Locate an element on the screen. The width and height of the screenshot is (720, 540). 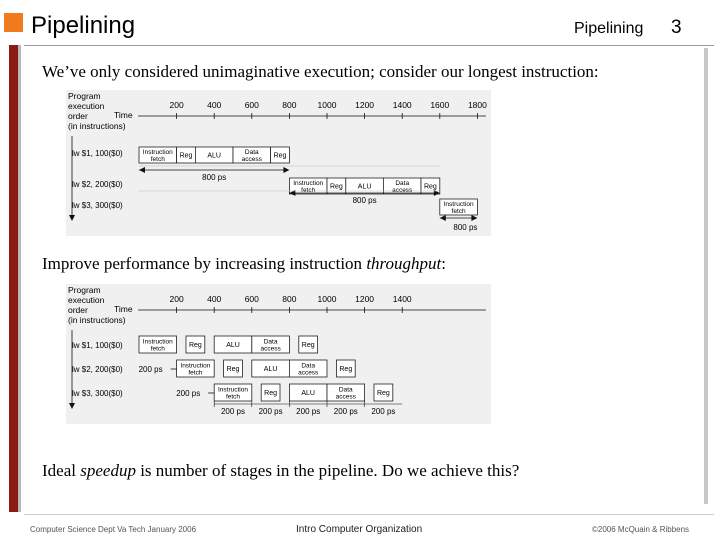
stage-width-label-5: 200 ps is located at coordinates (383, 411).